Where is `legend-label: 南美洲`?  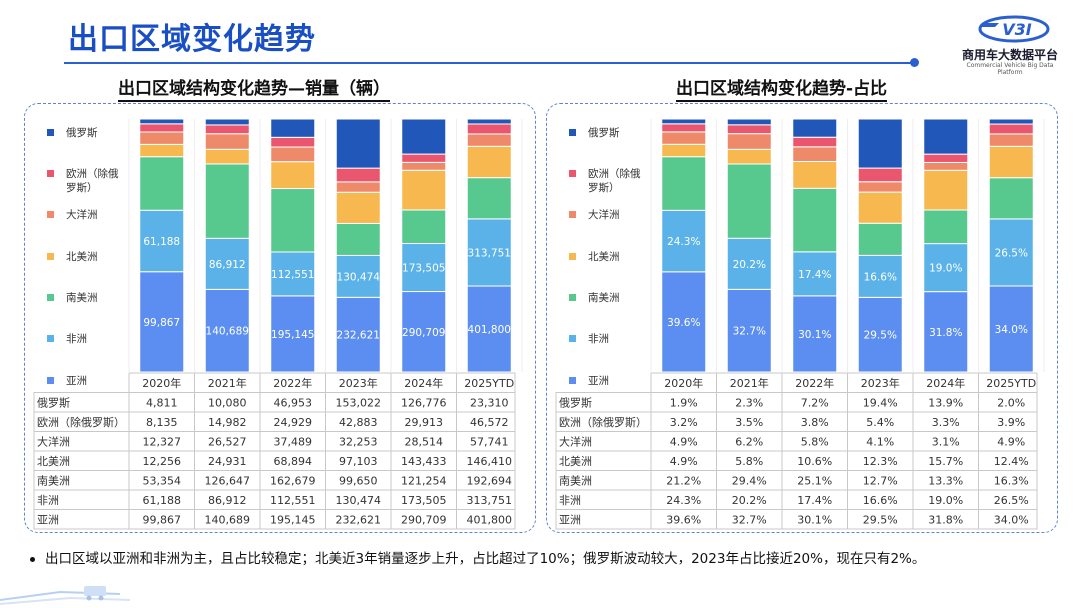 legend-label: 南美洲 is located at coordinates (604, 297).